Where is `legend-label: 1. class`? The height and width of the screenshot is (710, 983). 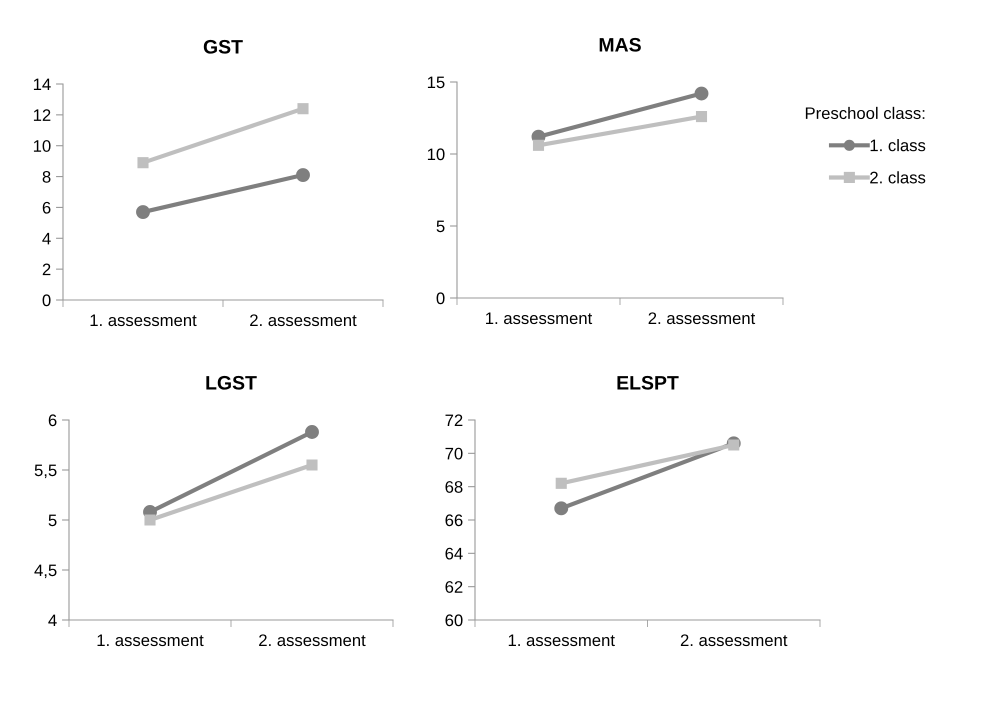 legend-label: 1. class is located at coordinates (898, 145).